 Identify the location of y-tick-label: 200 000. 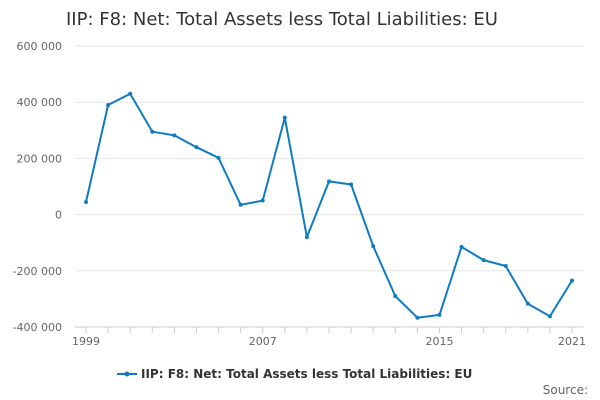
(40, 158).